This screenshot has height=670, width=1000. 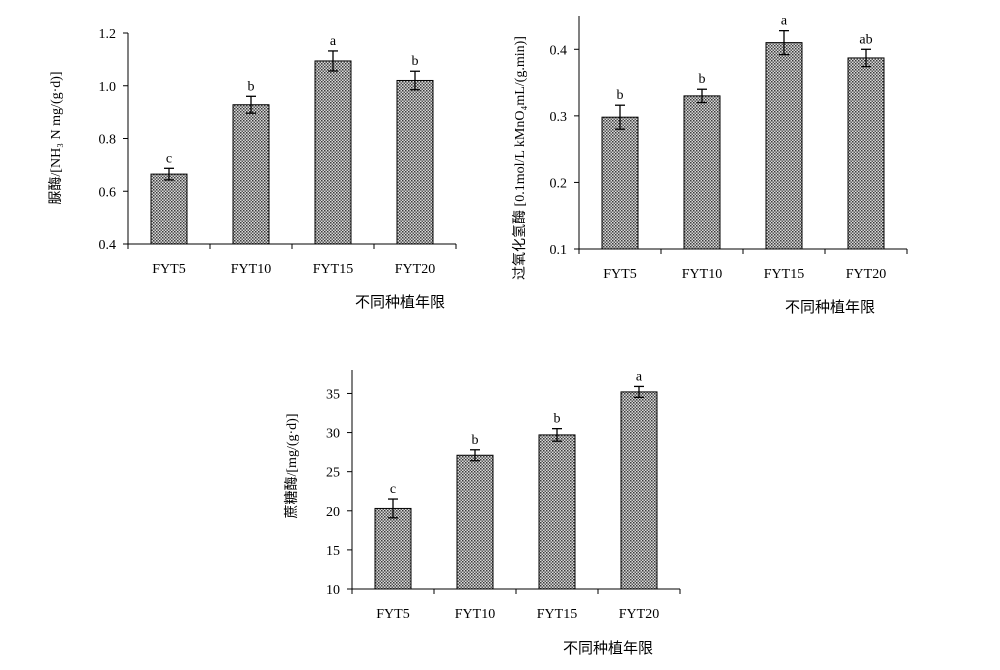 What do you see at coordinates (108, 140) in the screenshot?
I see `y-tick-label: 0.8` at bounding box center [108, 140].